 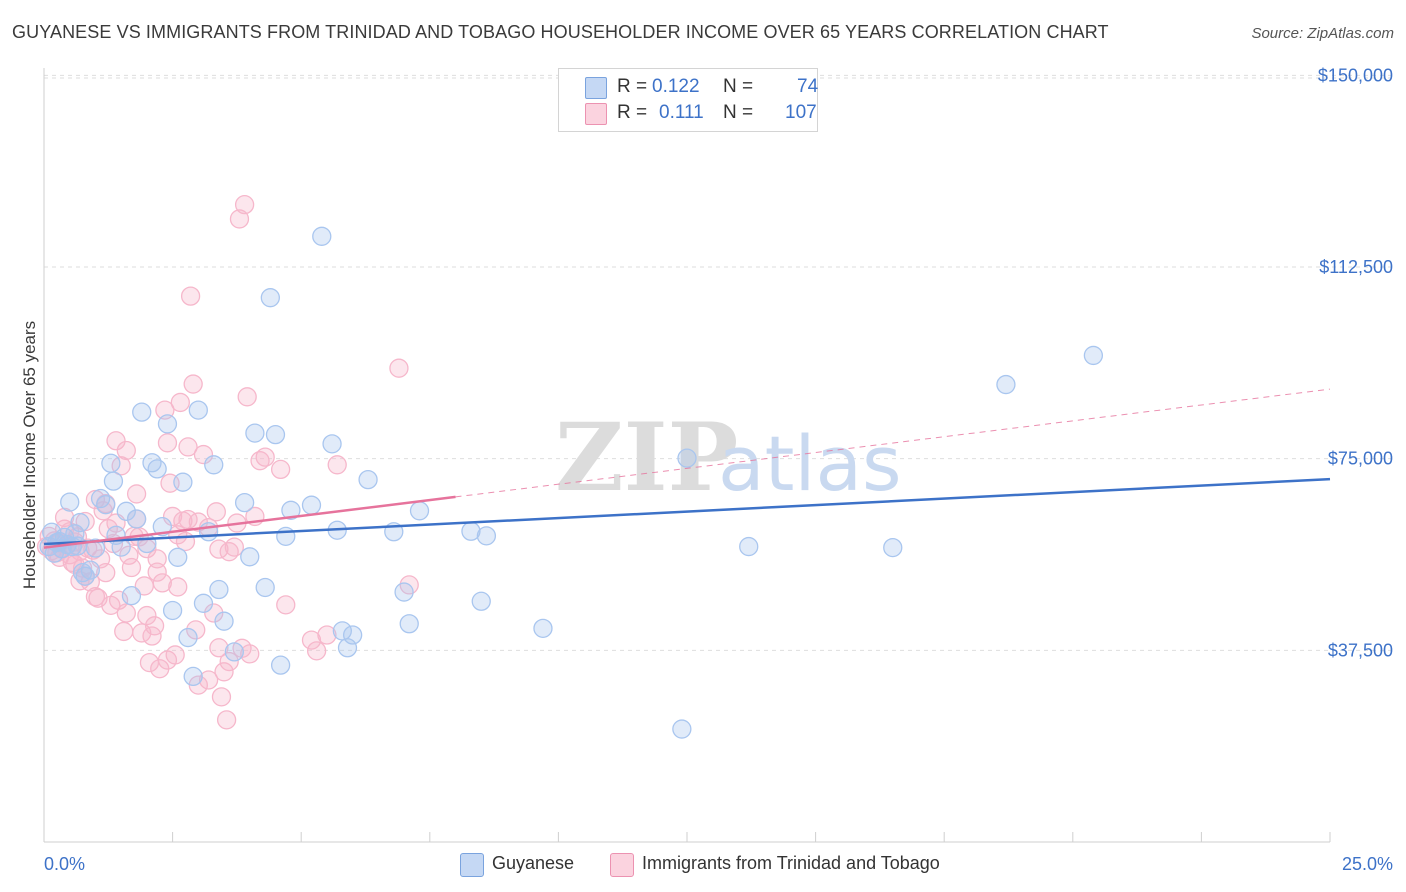 What do you see at coordinates (791, 863) in the screenshot?
I see `bottom-legend-label-trinidad: Immigrants from Trinidad and Tobago` at bounding box center [791, 863].